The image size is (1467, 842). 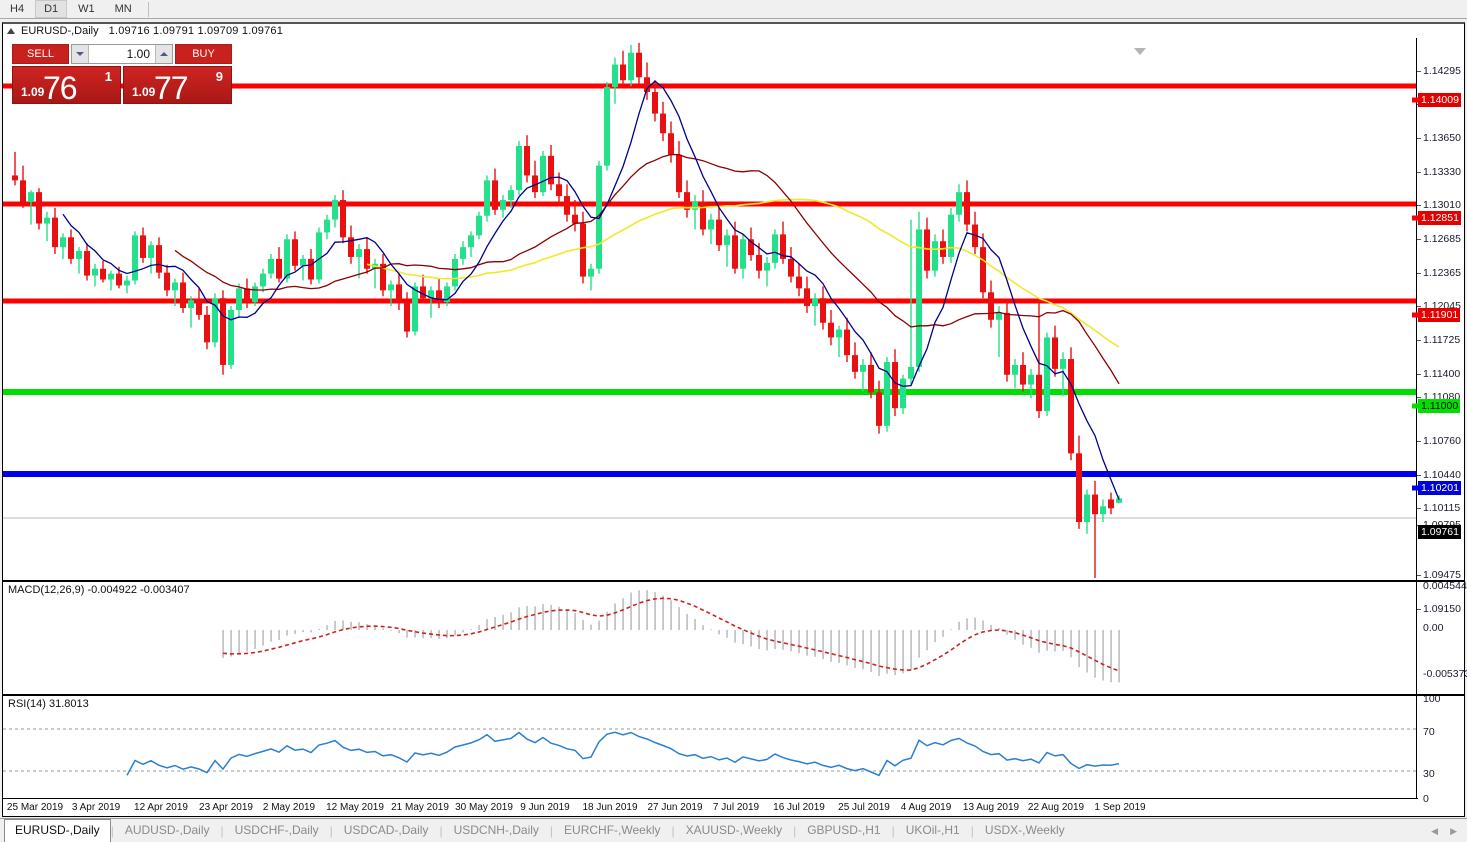 I want to click on timeframe-mn: MN, so click(x=123, y=9).